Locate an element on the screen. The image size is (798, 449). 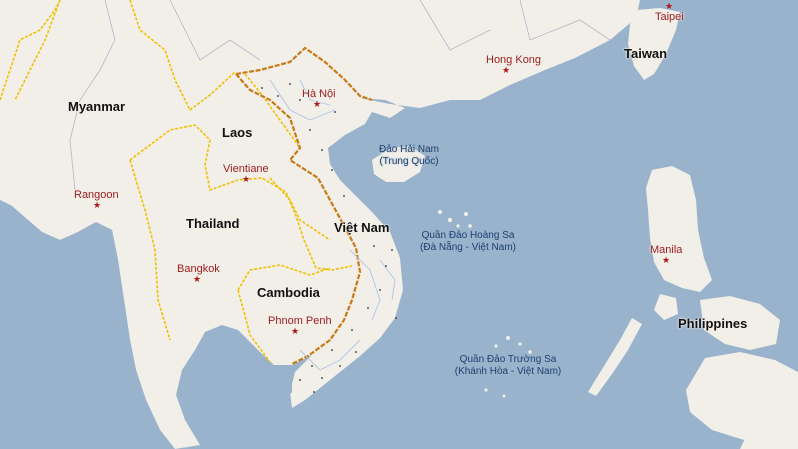
city-label-phnom-penh: Phnom Penh is located at coordinates (300, 321).